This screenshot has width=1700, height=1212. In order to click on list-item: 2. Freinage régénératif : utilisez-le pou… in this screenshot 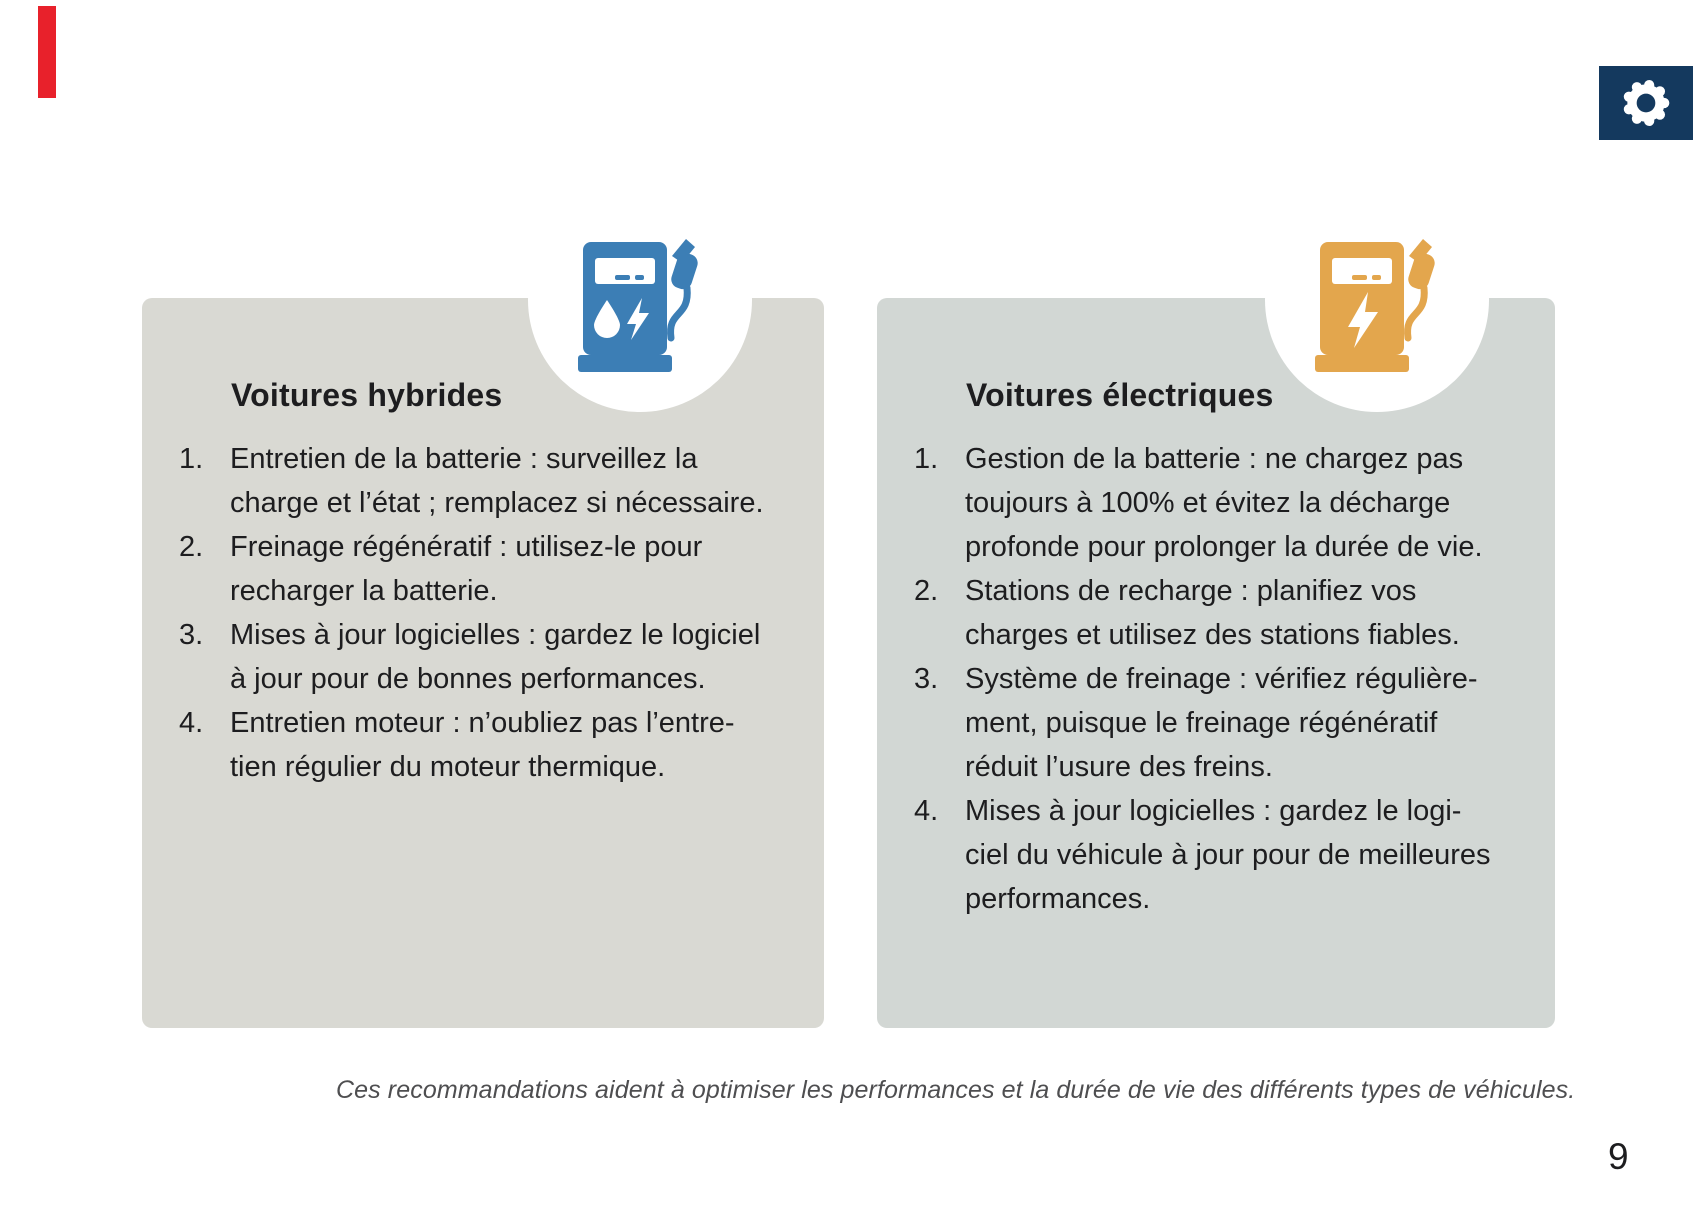, I will do `click(501, 569)`.